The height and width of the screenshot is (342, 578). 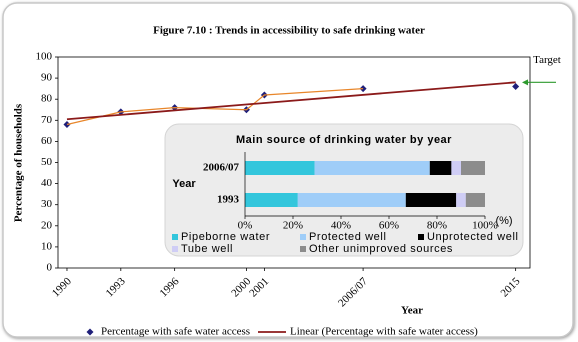 What do you see at coordinates (348, 237) in the screenshot?
I see `legend-label: Protected well` at bounding box center [348, 237].